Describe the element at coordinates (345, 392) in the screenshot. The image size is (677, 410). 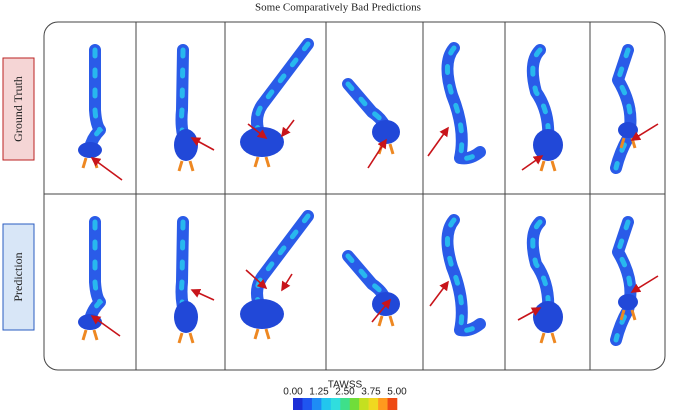
I see `colorbar-tick-label: 2.50` at that location.